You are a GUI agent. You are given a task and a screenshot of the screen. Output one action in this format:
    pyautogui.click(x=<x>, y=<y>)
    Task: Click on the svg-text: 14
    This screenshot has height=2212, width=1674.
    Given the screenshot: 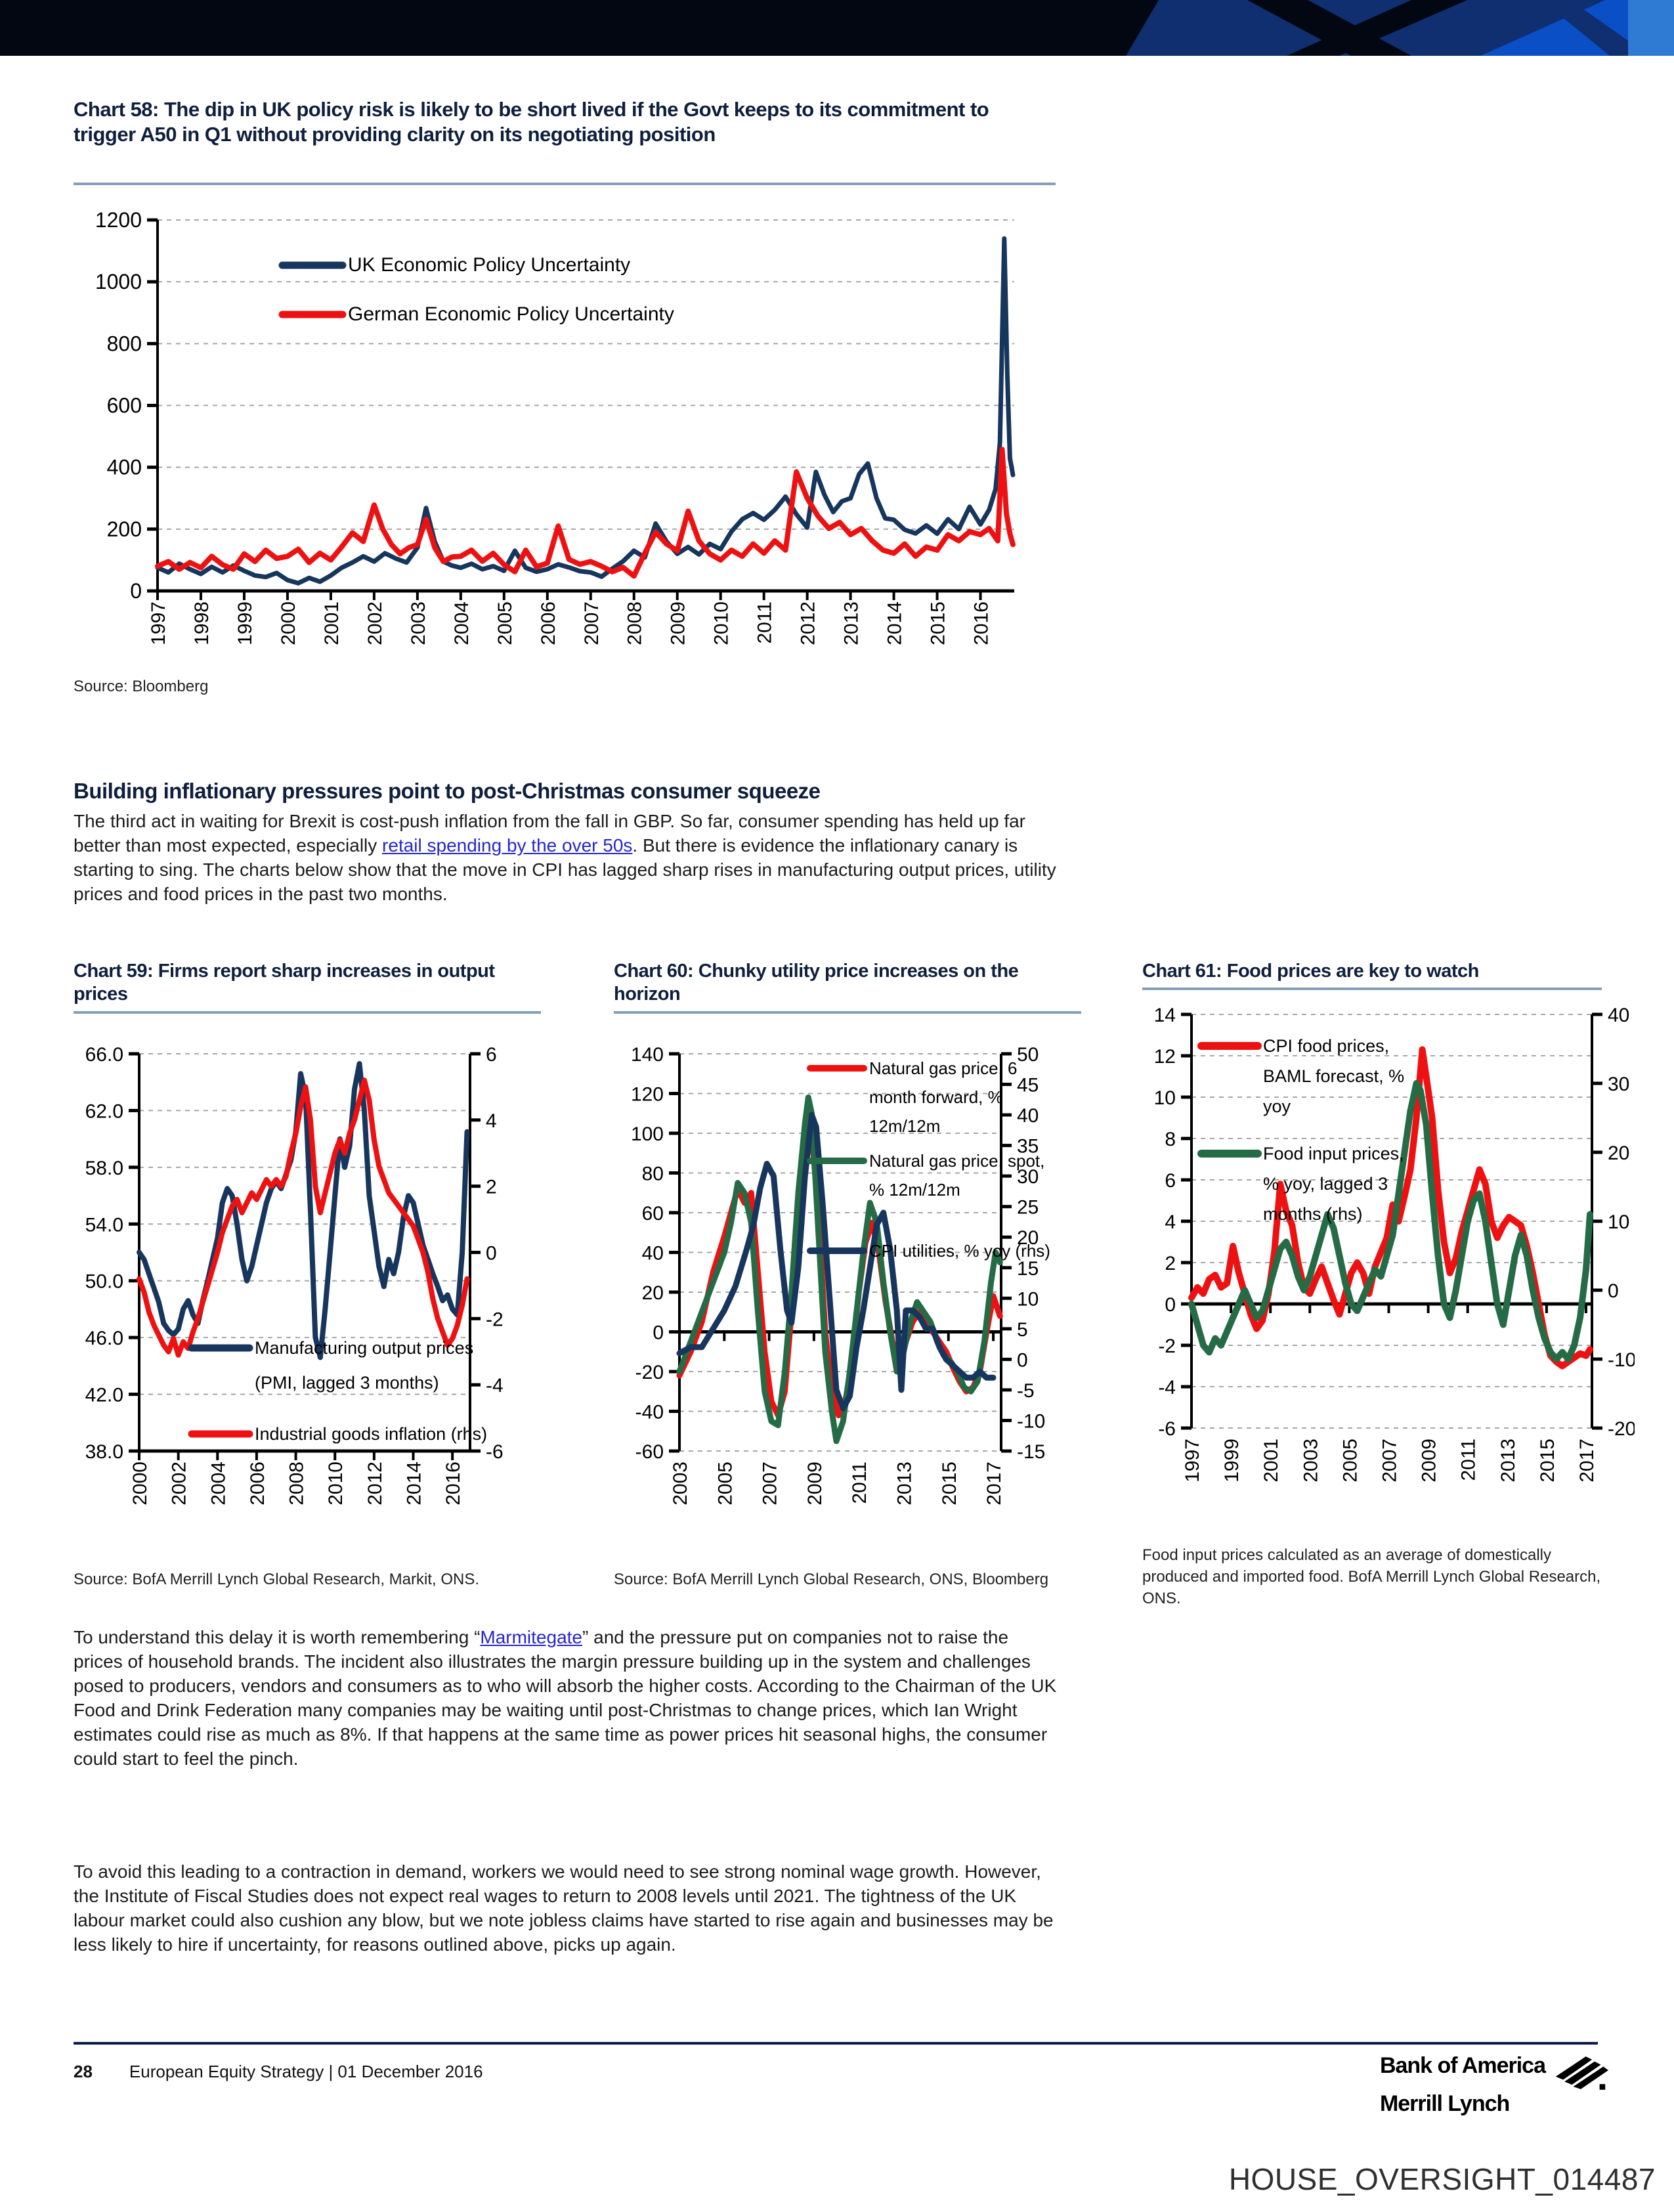 What is the action you would take?
    pyautogui.click(x=1165, y=1015)
    